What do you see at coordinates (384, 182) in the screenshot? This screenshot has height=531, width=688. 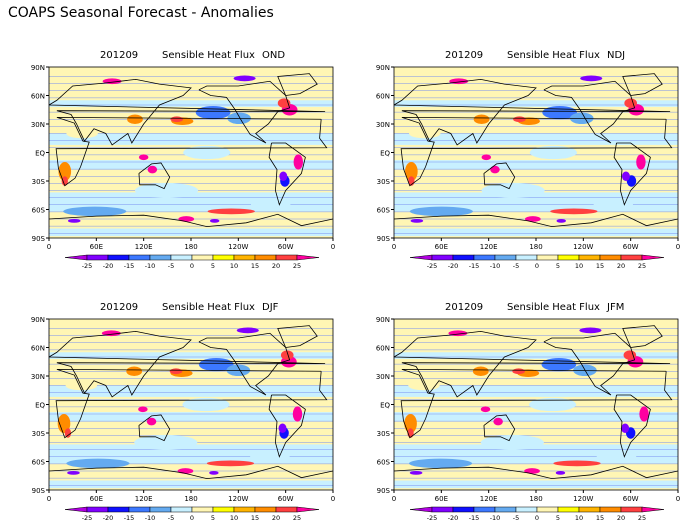 I see `lat-label: 30S` at bounding box center [384, 182].